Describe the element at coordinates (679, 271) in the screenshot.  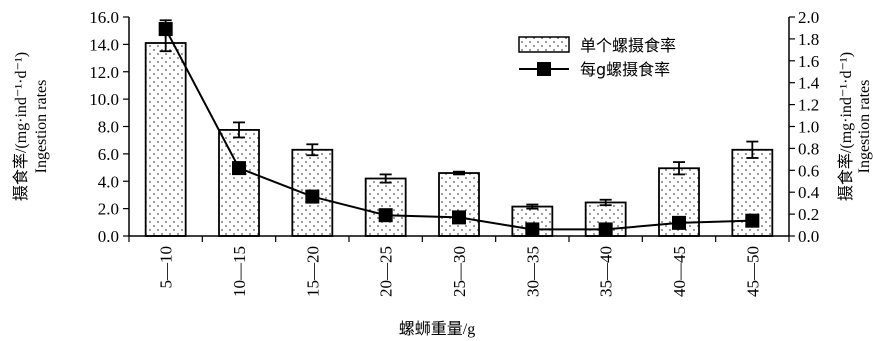
I see `x-tick-label: 40—45` at that location.